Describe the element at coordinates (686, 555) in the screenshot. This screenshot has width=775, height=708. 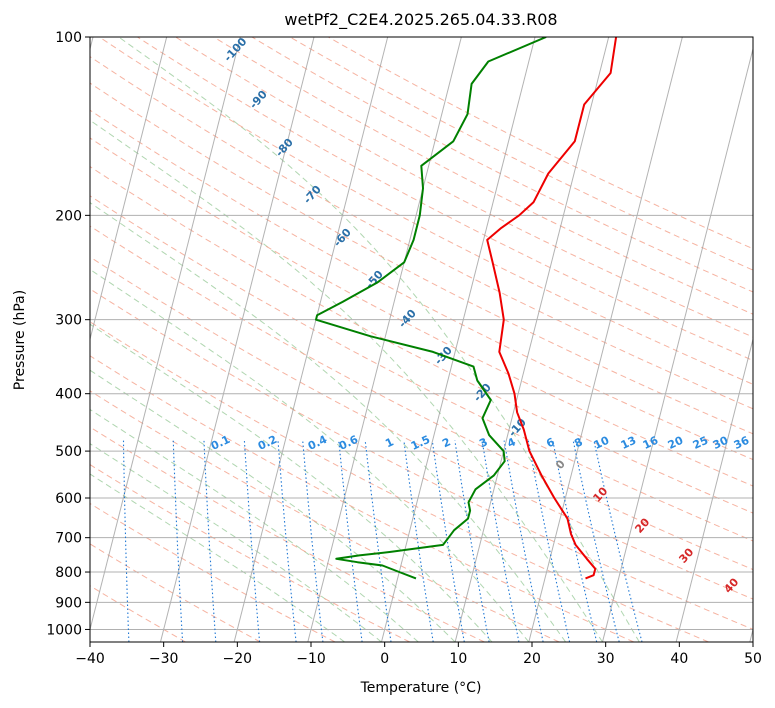
I see `moist-adiabat-label: 30` at that location.